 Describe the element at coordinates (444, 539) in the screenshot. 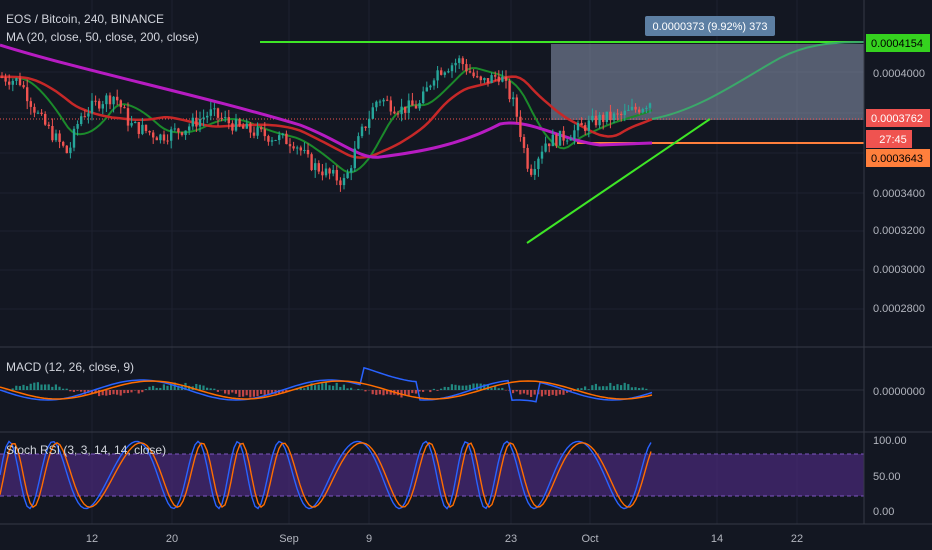

I see `time-axis: 12 20 Sep 9 23 Oct 14 22` at that location.